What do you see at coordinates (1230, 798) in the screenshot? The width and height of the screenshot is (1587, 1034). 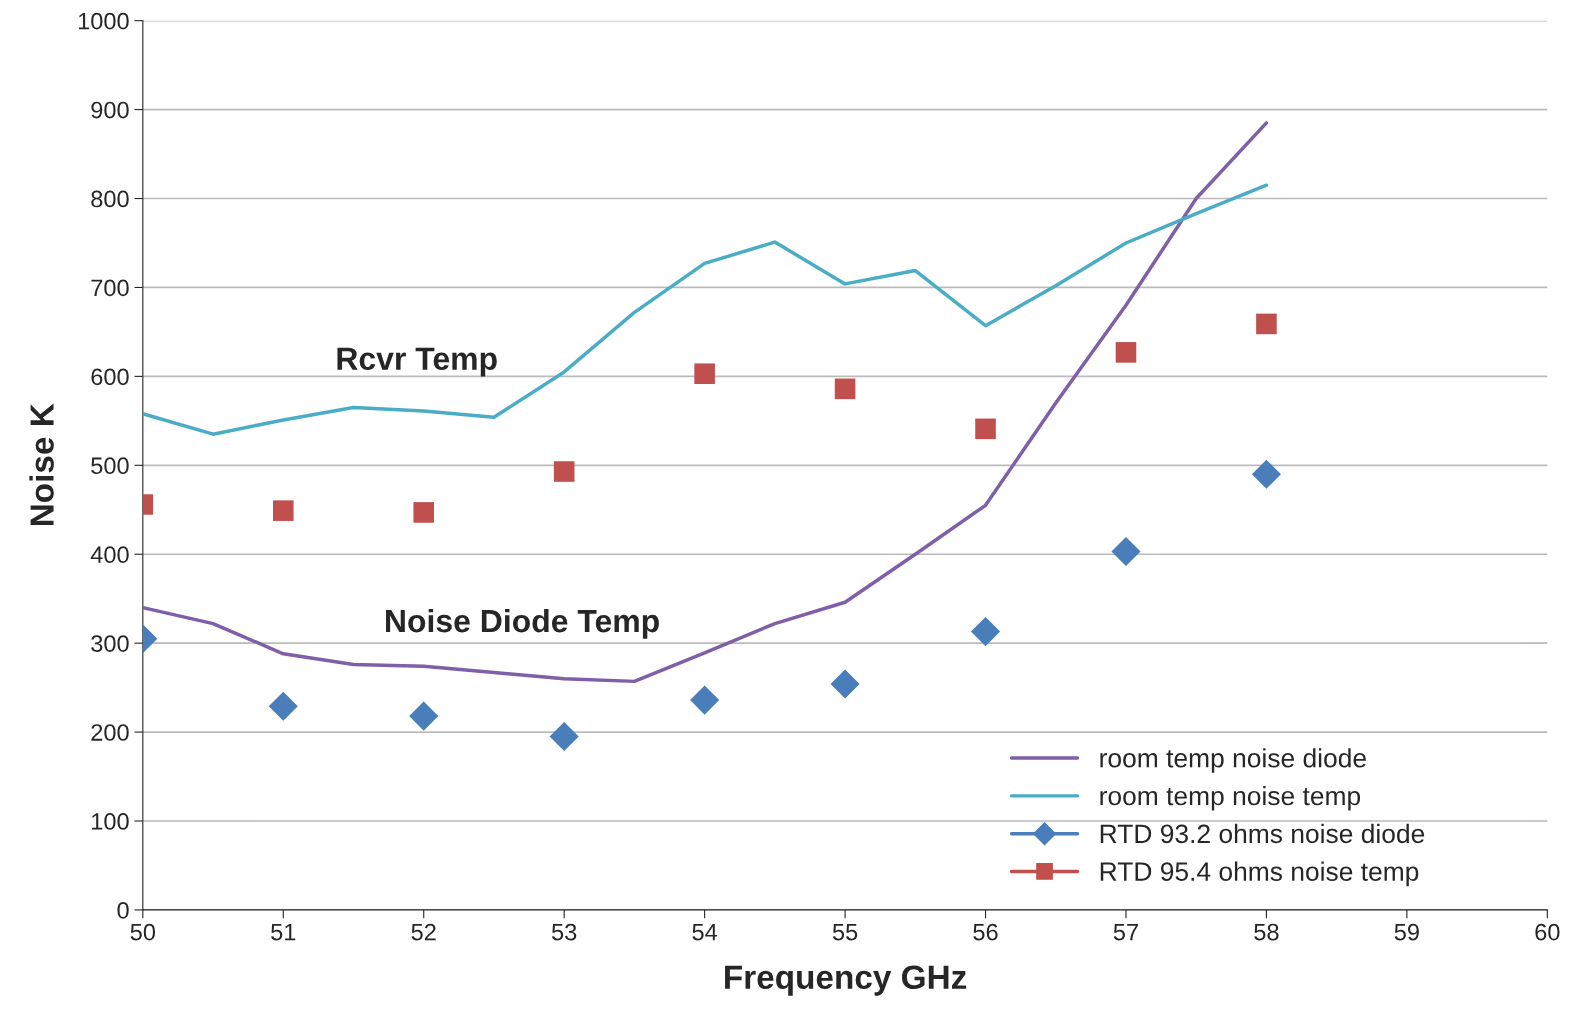 I see `legend-label: room temp noise temp` at bounding box center [1230, 798].